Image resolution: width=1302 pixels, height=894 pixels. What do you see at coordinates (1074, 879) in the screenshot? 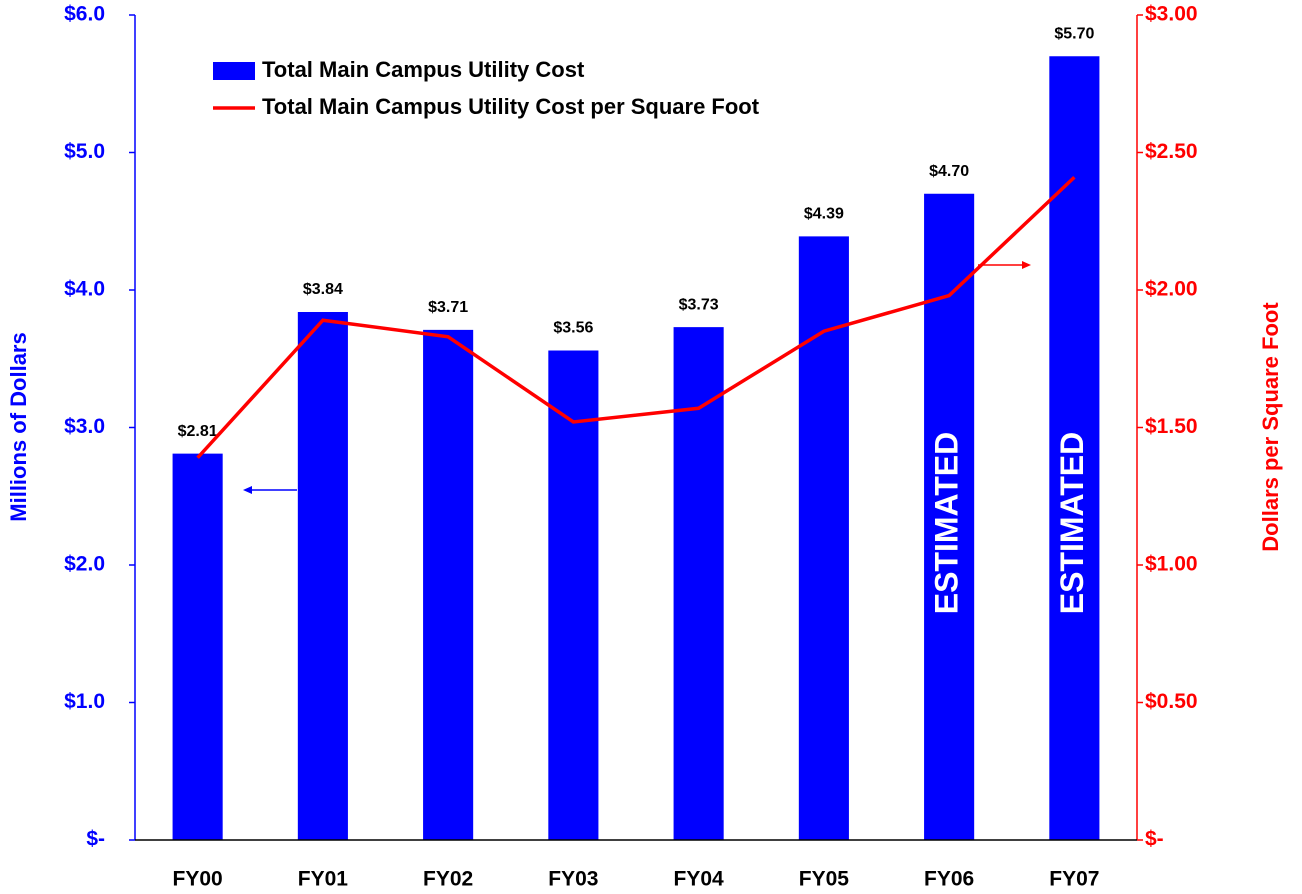
I see `x-tick-label: FY07` at bounding box center [1074, 879].